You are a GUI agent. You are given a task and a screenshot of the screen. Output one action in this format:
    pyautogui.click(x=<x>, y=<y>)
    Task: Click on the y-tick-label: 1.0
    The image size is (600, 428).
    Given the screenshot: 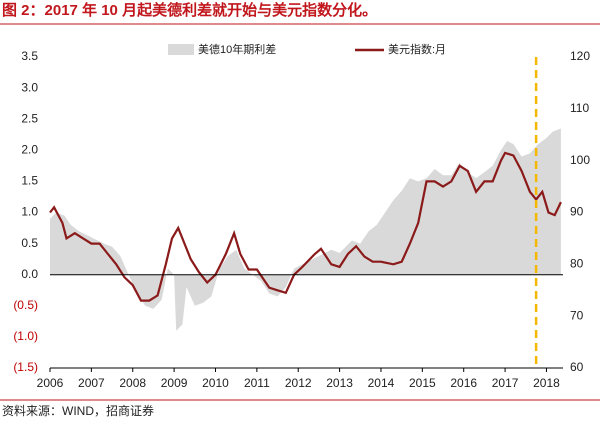 What is the action you would take?
    pyautogui.click(x=29, y=212)
    